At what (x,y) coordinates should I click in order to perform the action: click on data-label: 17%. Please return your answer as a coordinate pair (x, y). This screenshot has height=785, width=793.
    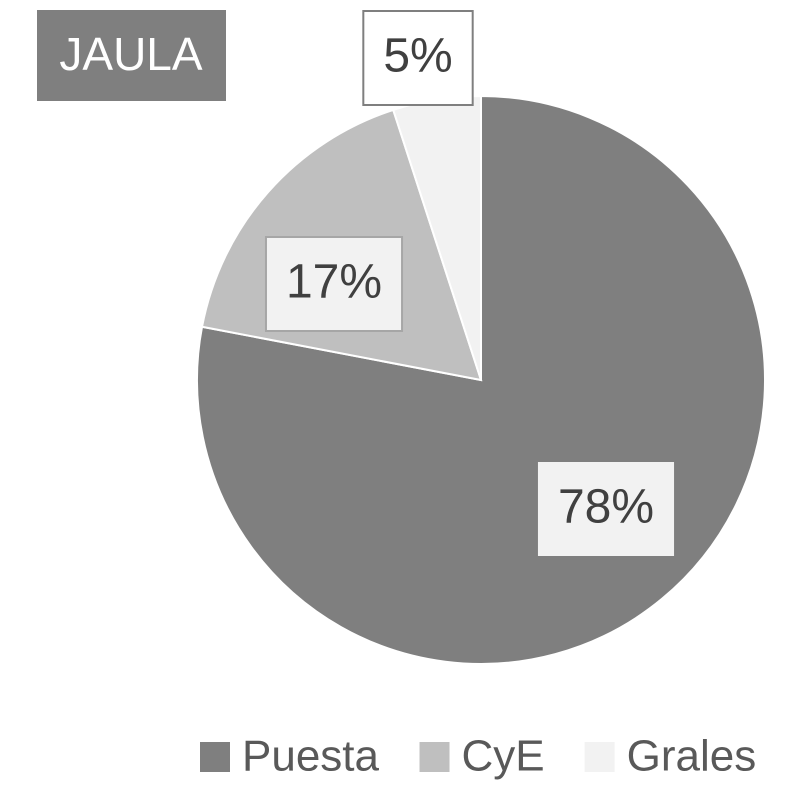
    Looking at the image, I should click on (334, 282).